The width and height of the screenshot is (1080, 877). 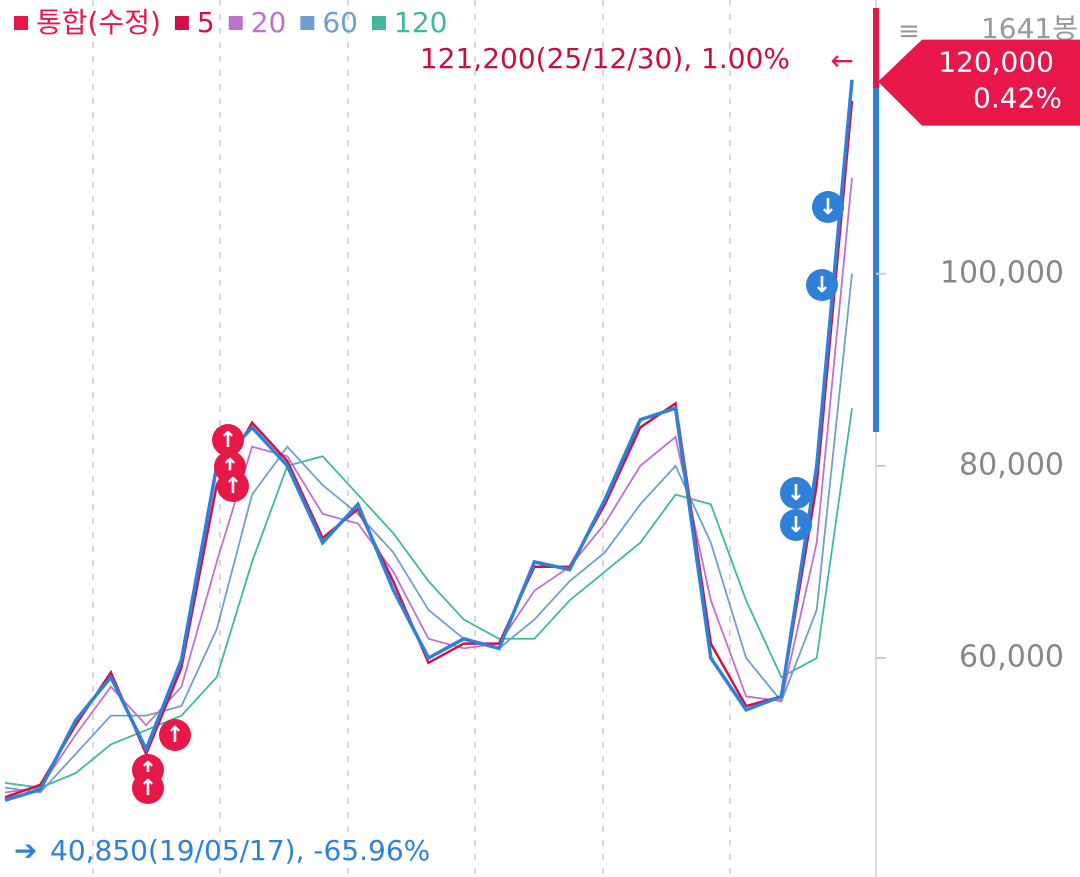 I want to click on max-arrow: ←, so click(x=841, y=60).